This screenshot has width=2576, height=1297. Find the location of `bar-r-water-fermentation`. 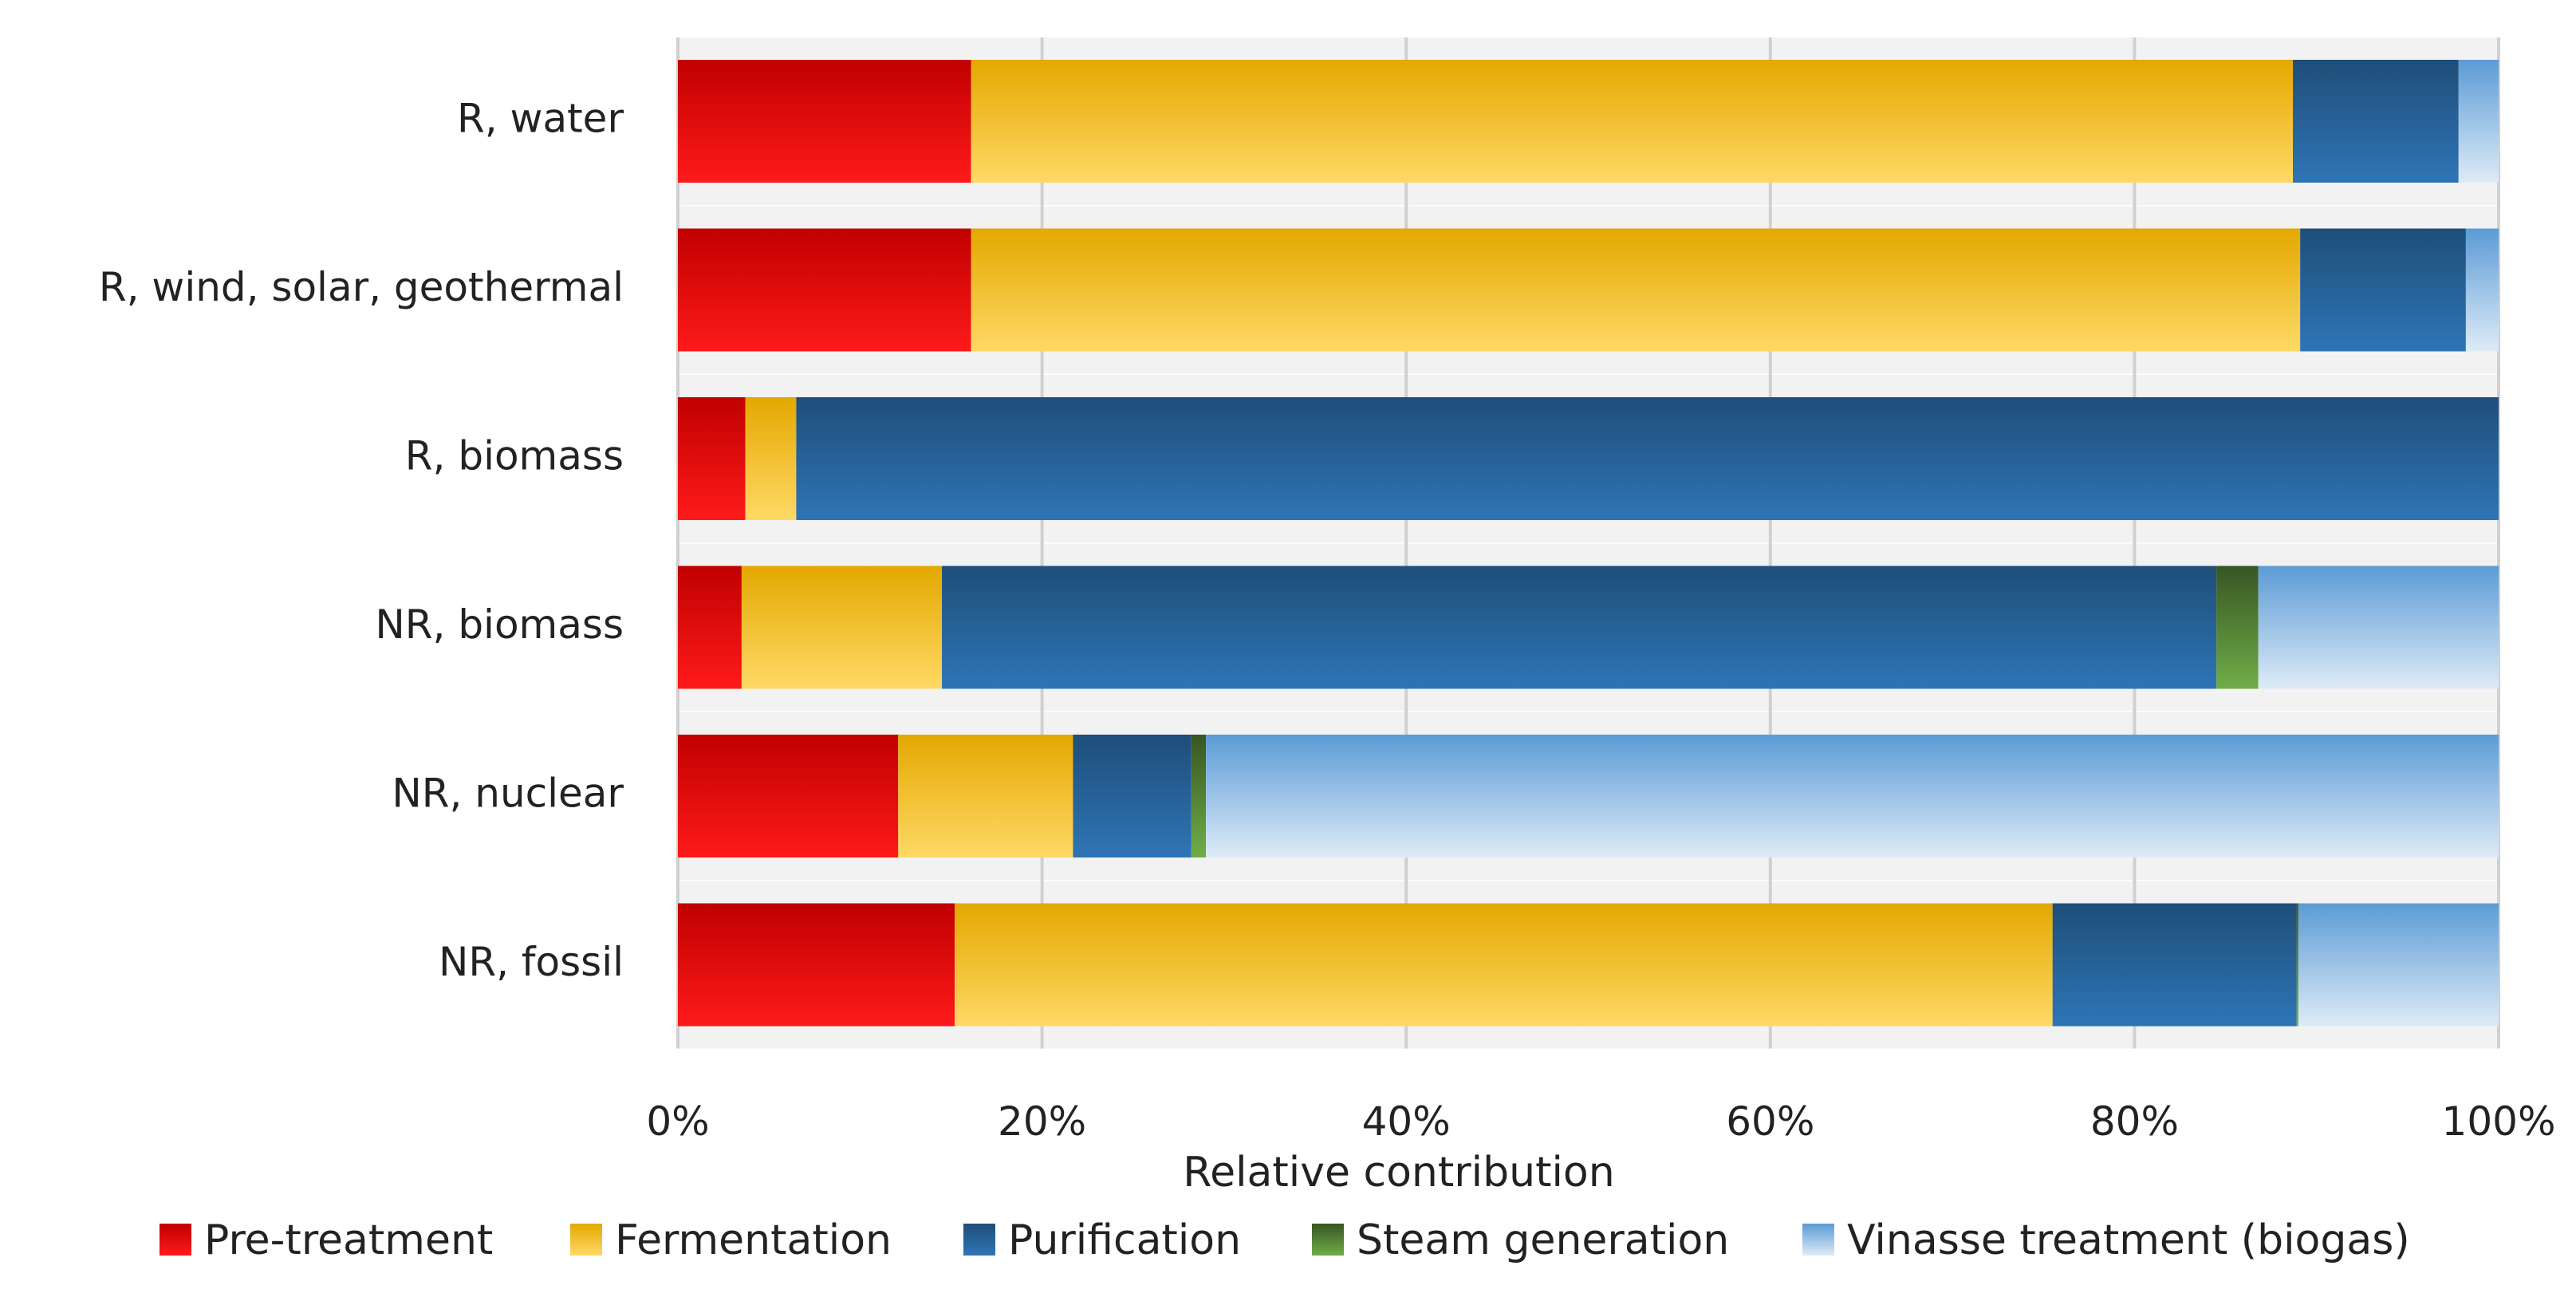

bar-r-water-fermentation is located at coordinates (1632, 121).